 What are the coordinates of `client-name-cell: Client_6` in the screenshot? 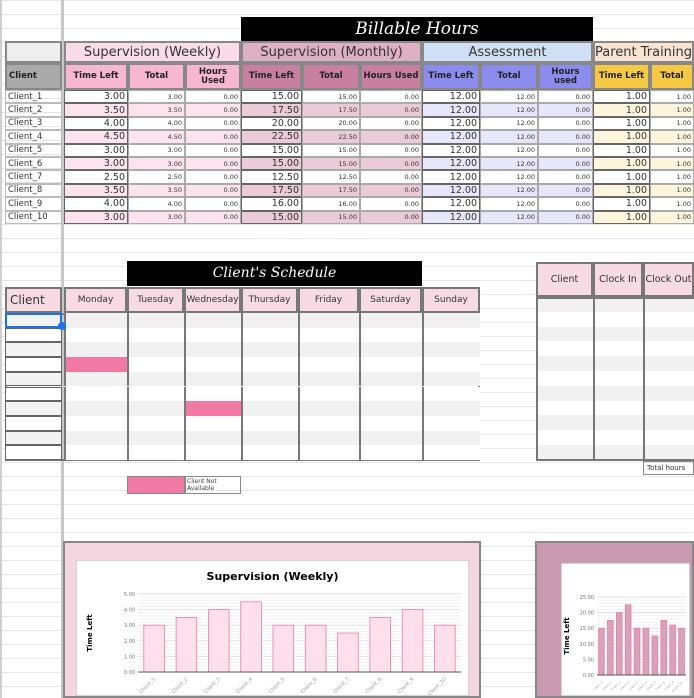 It's located at (33, 164).